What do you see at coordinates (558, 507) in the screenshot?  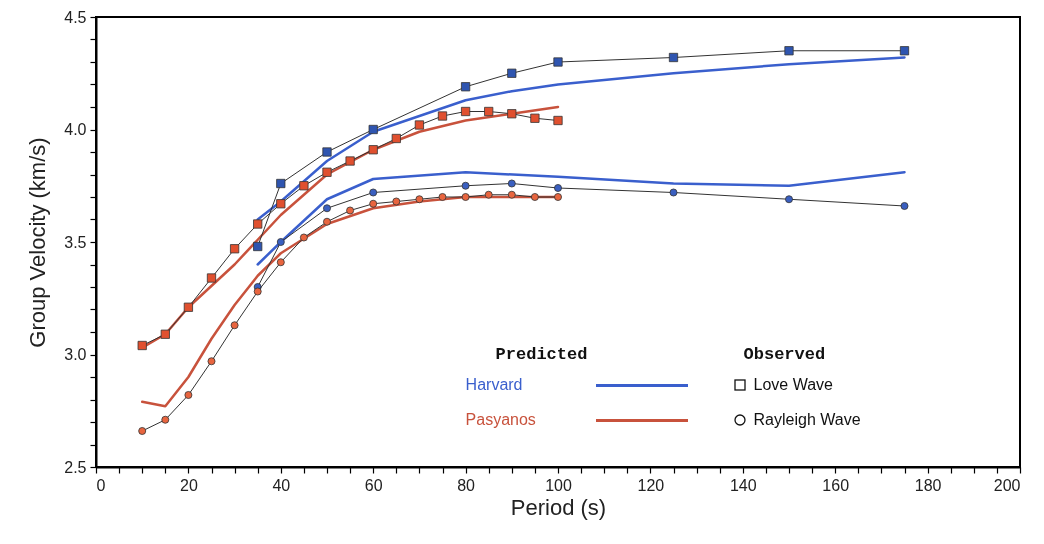 I see `x-axis-title: Period (s)` at bounding box center [558, 507].